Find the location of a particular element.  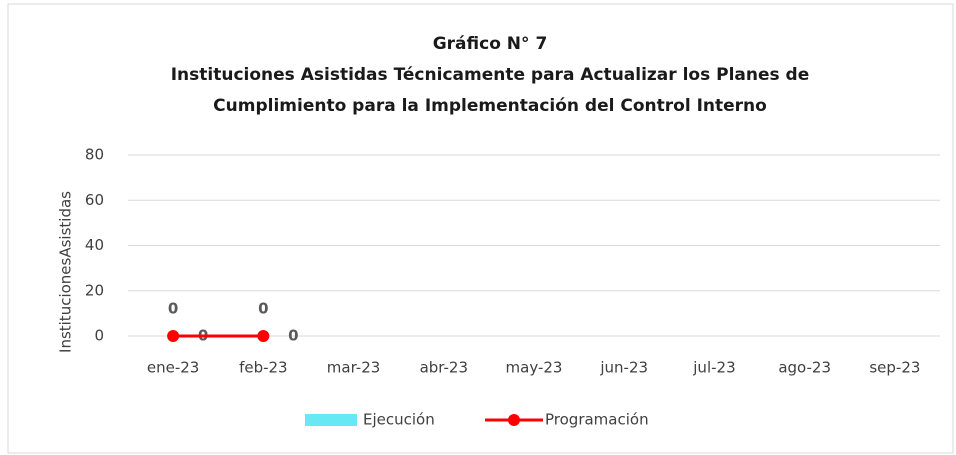

y-tick-label: 80 is located at coordinates (94, 155).